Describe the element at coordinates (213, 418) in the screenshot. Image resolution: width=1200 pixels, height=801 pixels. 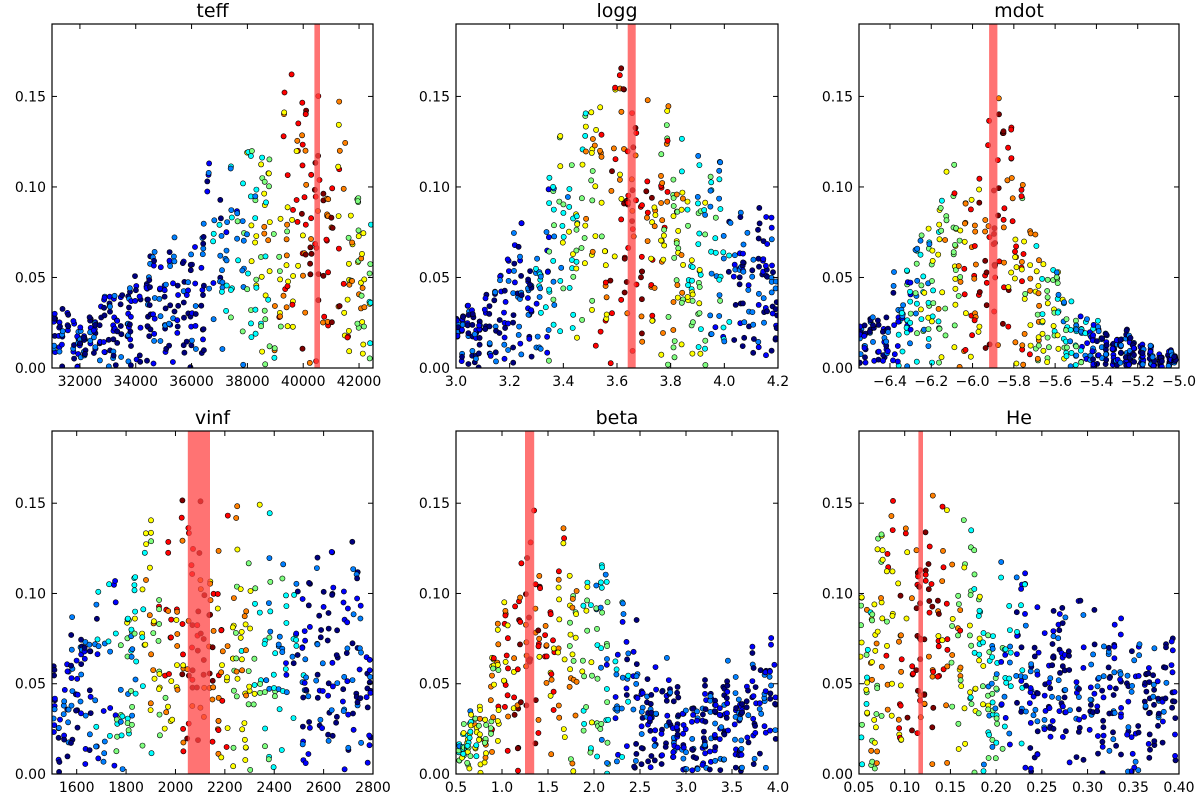
I see `panel-title: vinf` at that location.